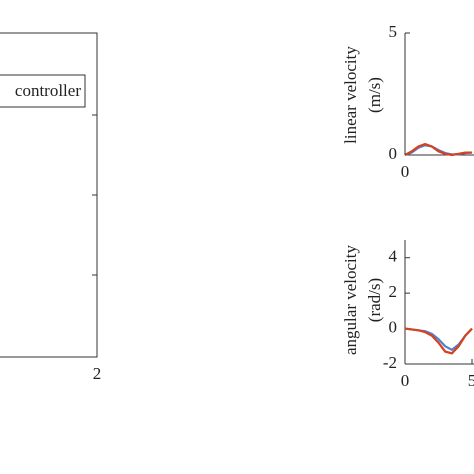 Image resolution: width=474 pixels, height=474 pixels. Describe the element at coordinates (48, 90) in the screenshot. I see `legend-label: controller` at that location.